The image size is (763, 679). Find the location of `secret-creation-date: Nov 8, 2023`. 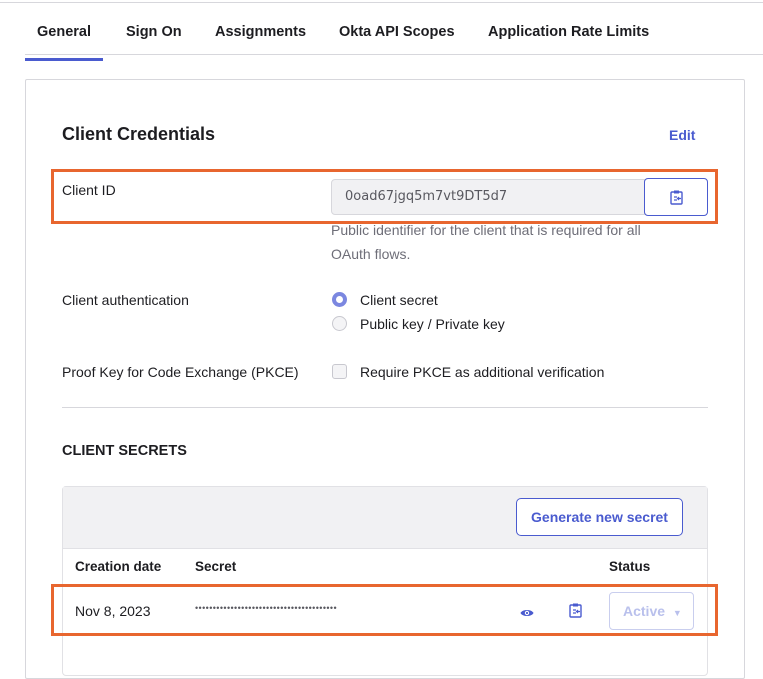

secret-creation-date: Nov 8, 2023 is located at coordinates (113, 611).